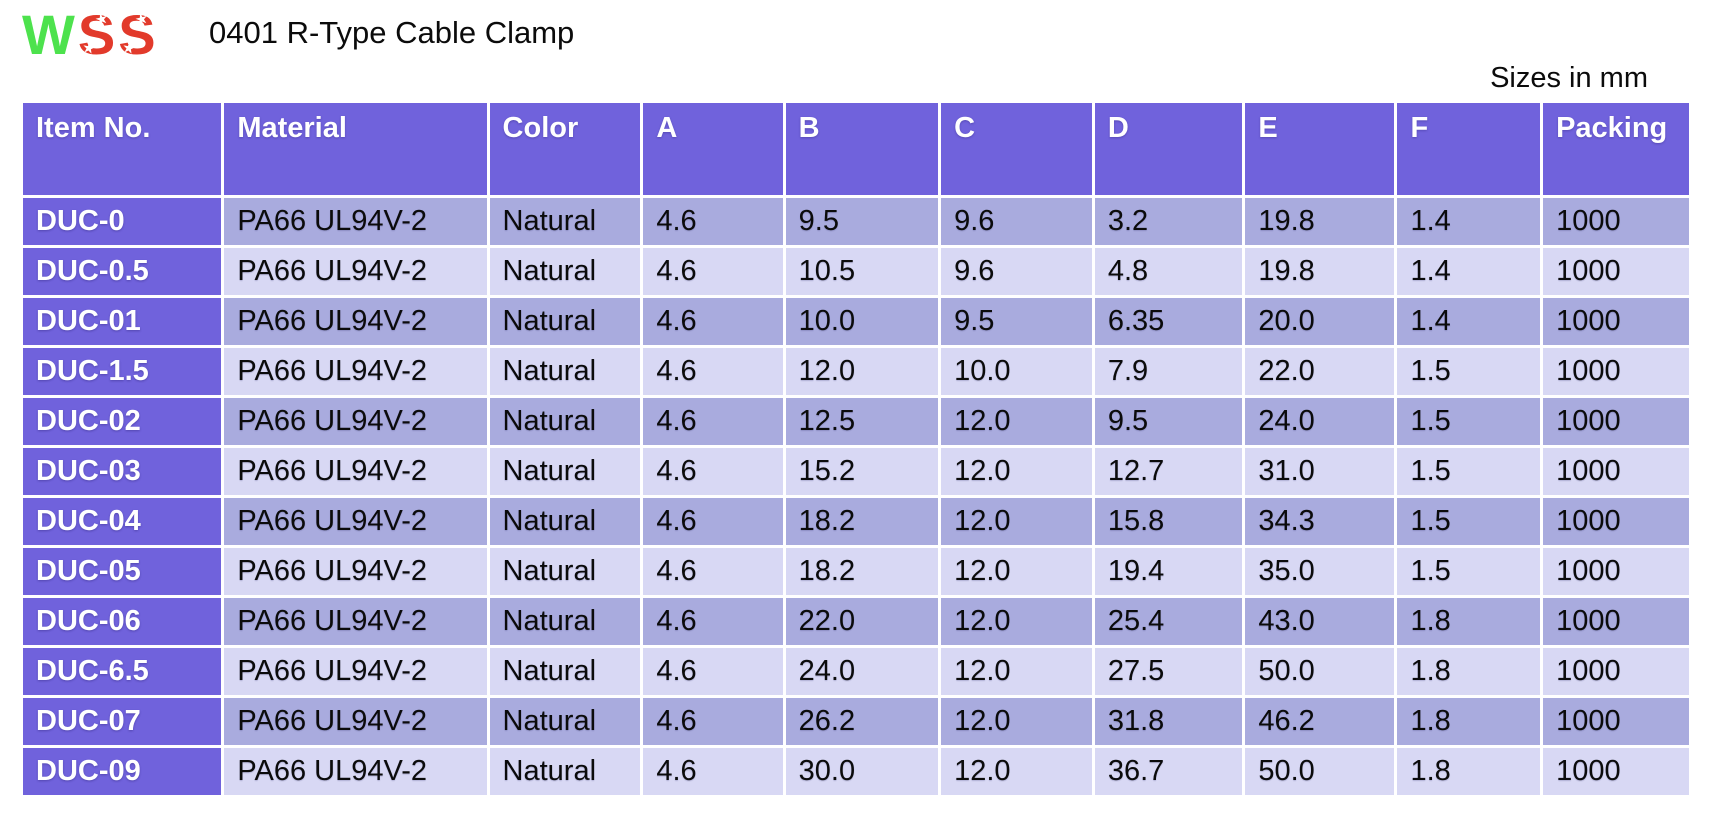 Image resolution: width=1712 pixels, height=820 pixels. What do you see at coordinates (98, 35) in the screenshot?
I see `logo-letter-s1: S ★ ★` at bounding box center [98, 35].